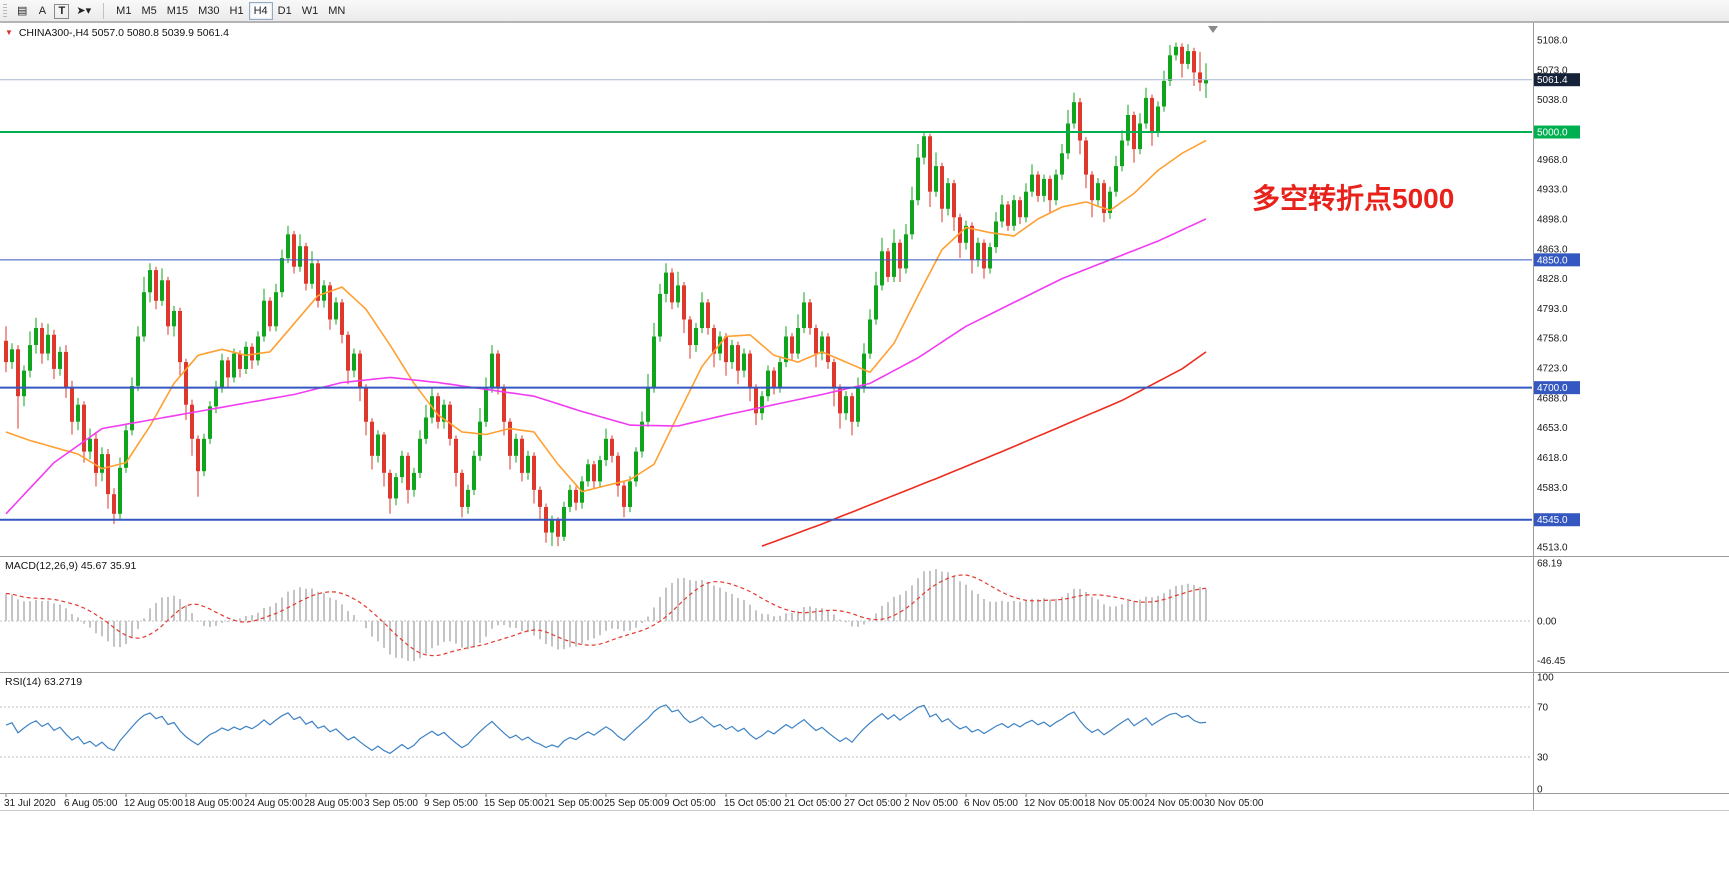 This screenshot has width=1729, height=893. I want to click on timeframe-m5-button: M5, so click(148, 11).